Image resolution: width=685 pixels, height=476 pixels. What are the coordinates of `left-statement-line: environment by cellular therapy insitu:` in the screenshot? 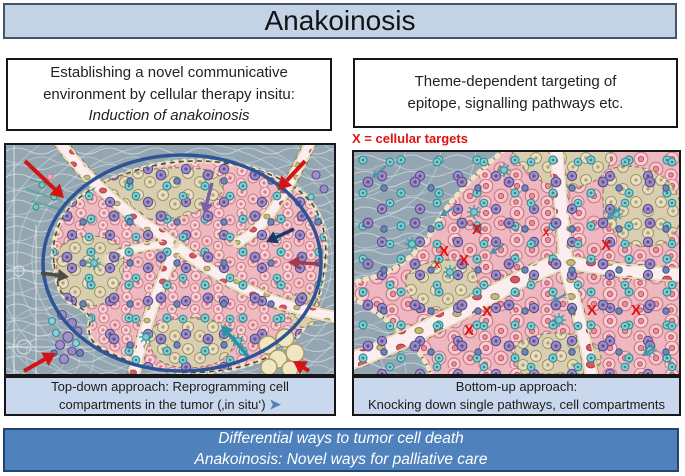 It's located at (169, 94).